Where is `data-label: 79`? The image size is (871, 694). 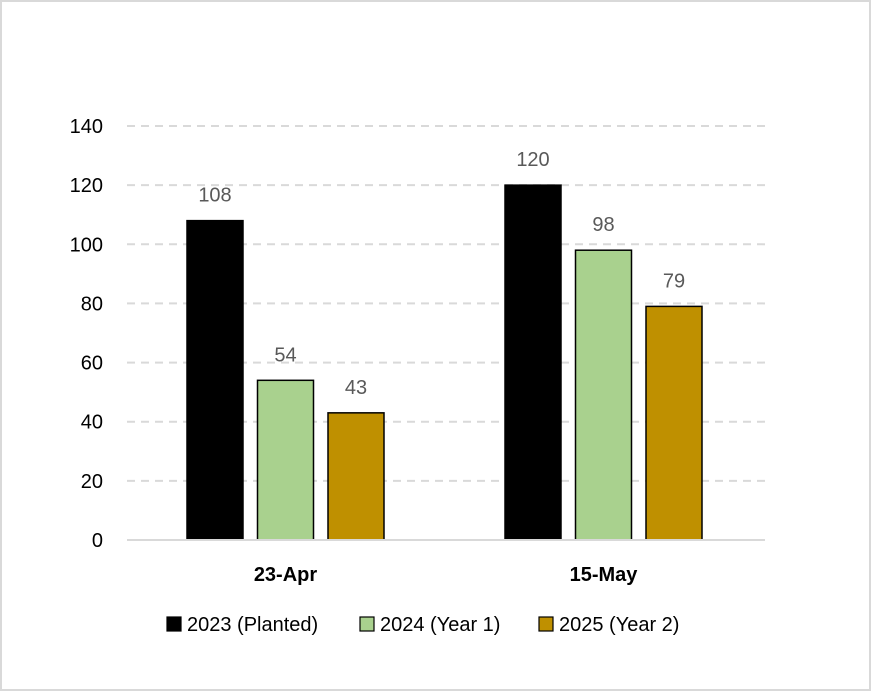
data-label: 79 is located at coordinates (674, 281).